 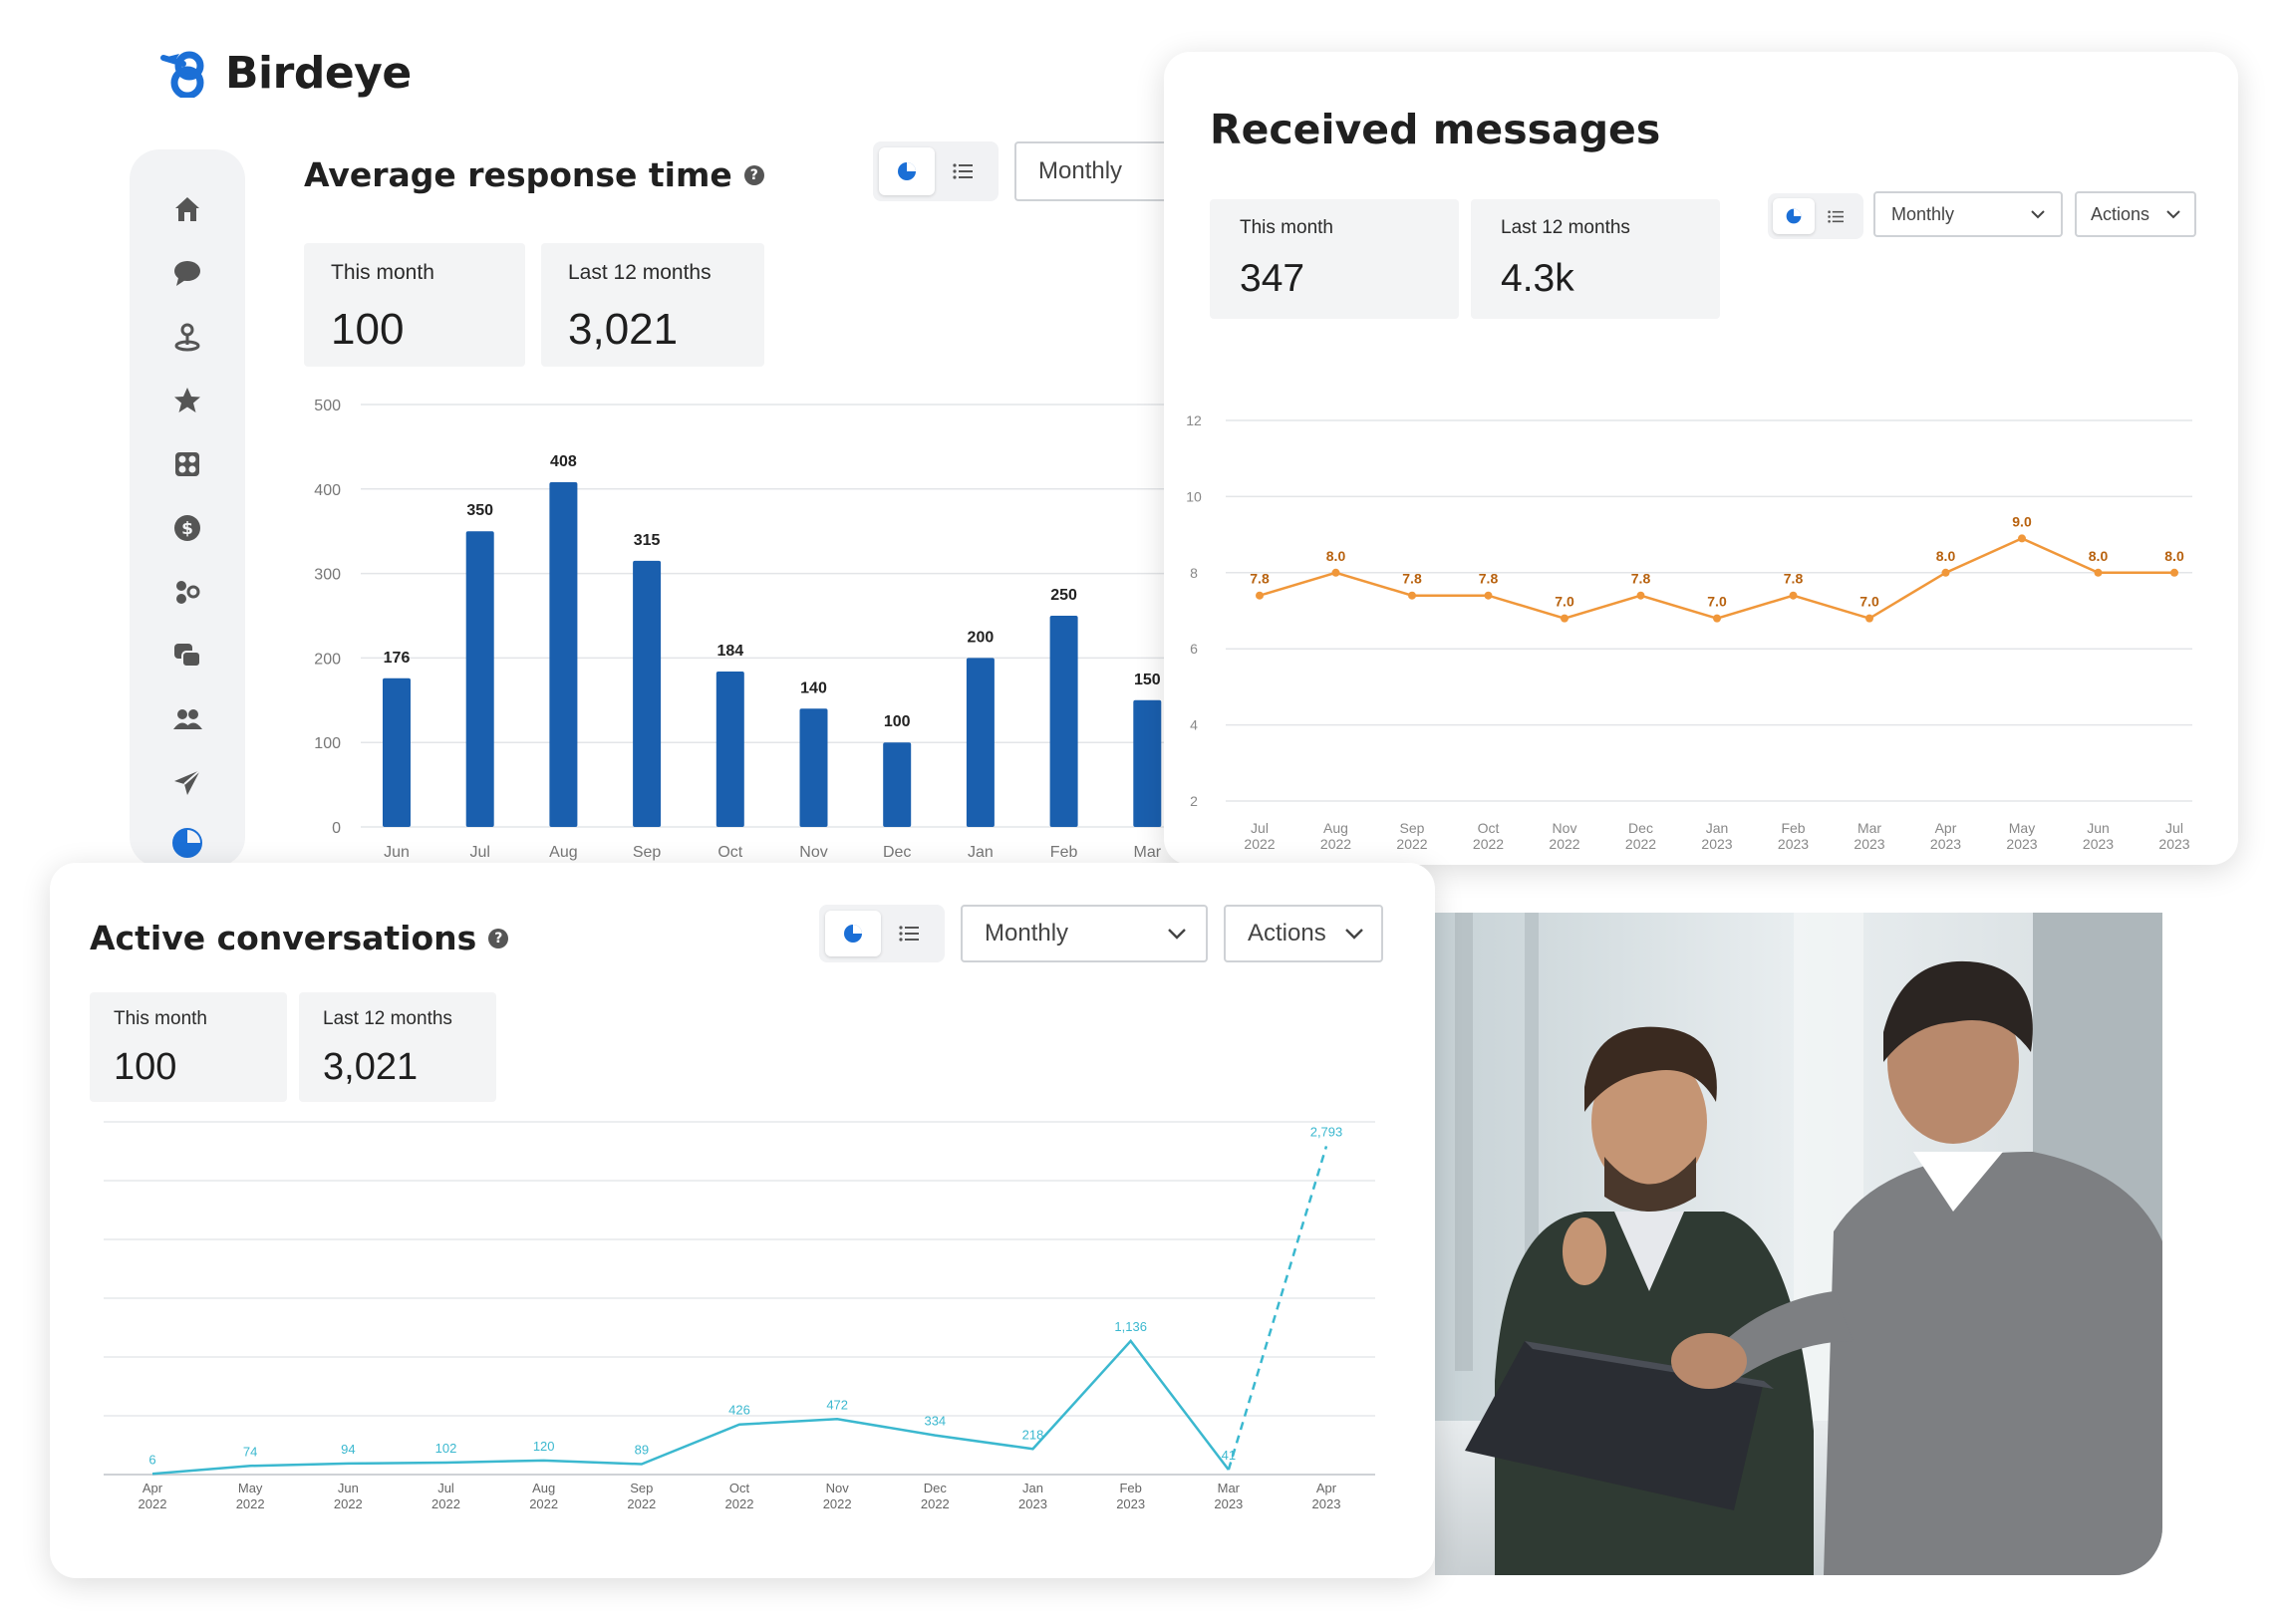 I want to click on data-label: 150, so click(x=1147, y=680).